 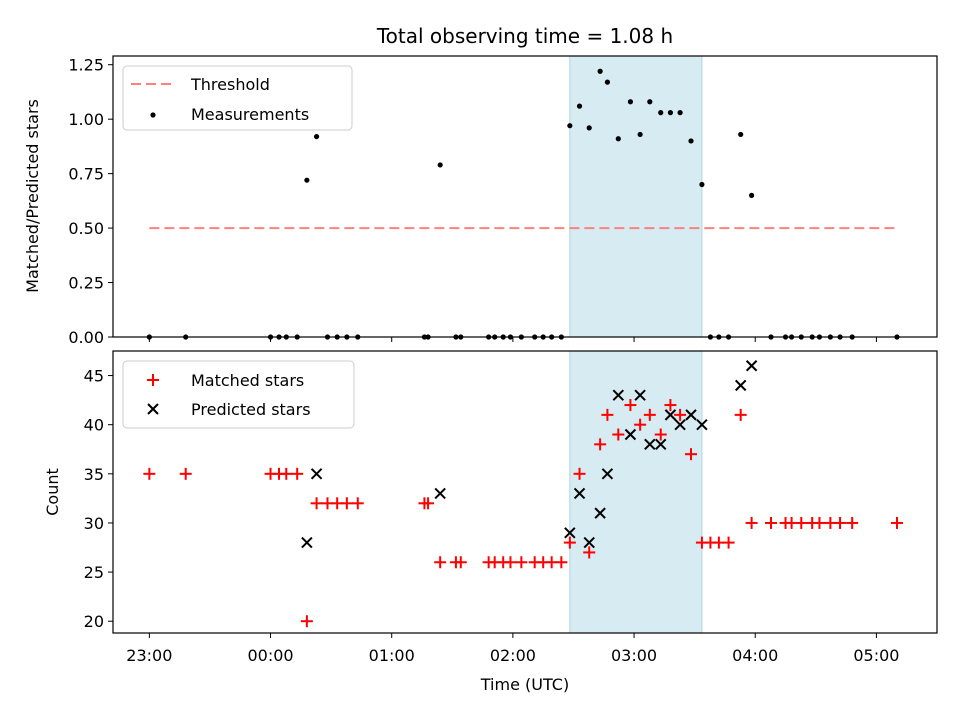 What do you see at coordinates (94, 474) in the screenshot?
I see `bottom-ytick-label: 35` at bounding box center [94, 474].